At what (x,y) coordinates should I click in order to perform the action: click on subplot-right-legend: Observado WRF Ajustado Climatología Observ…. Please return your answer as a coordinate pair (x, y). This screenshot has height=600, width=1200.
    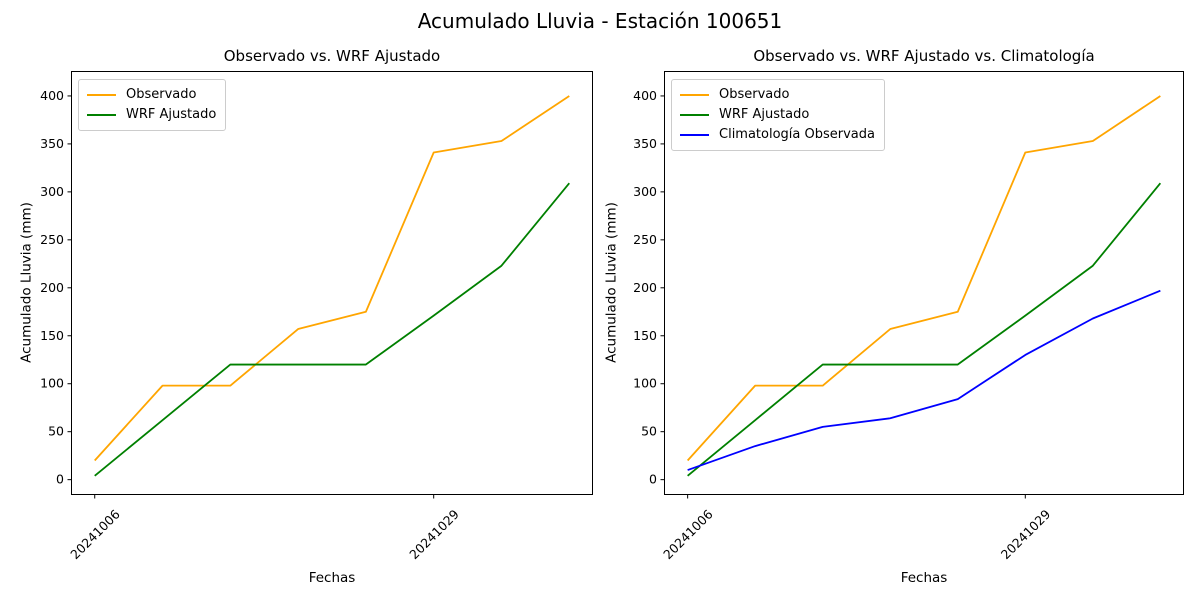
    Looking at the image, I should click on (778, 115).